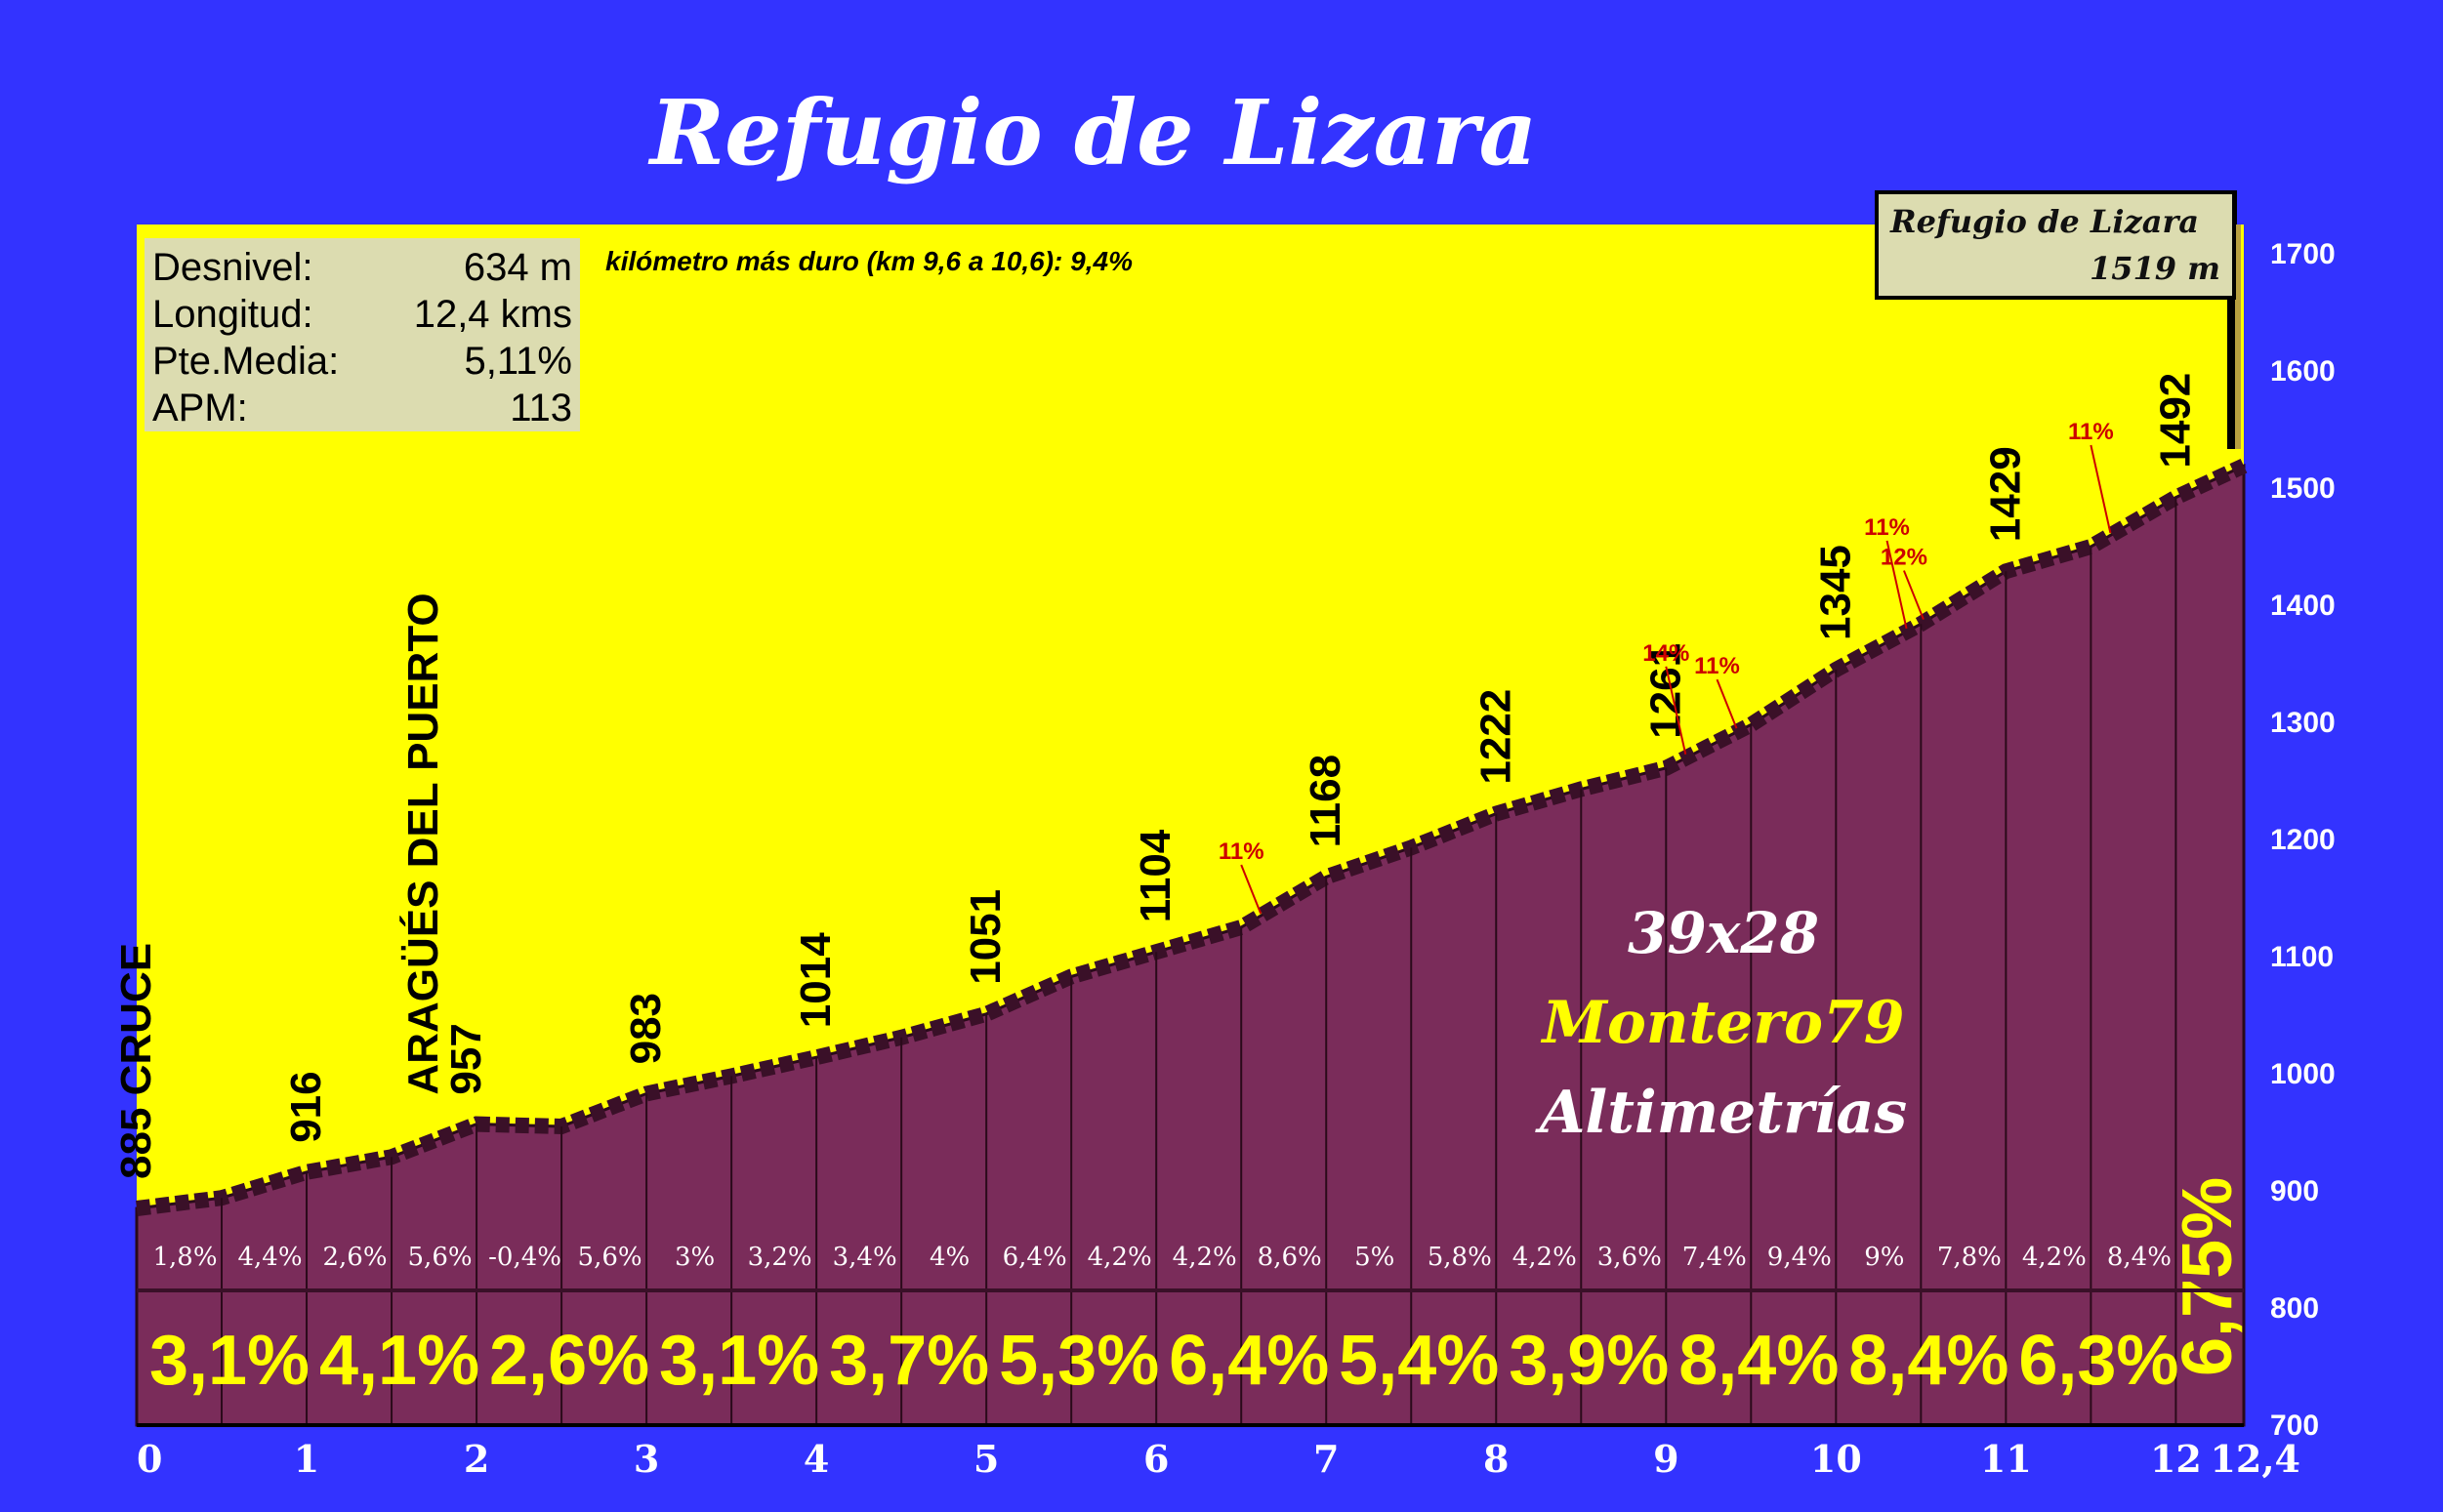 The height and width of the screenshot is (1512, 2443). I want to click on half-km-gradient: 9%, so click(1884, 1257).